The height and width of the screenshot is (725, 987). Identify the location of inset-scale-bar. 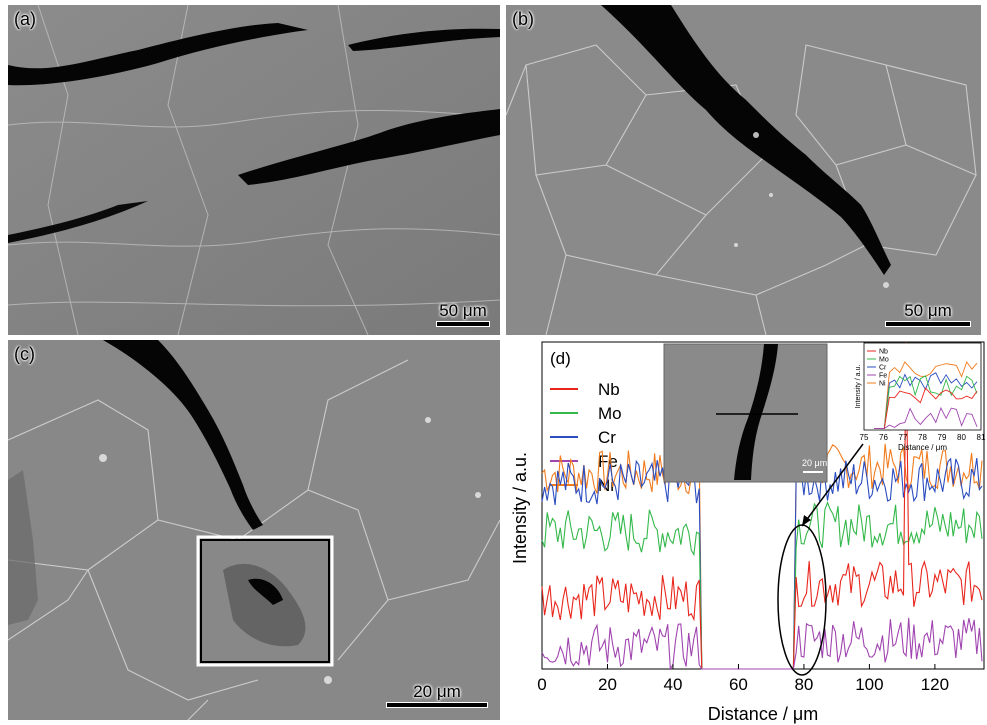
(813, 472).